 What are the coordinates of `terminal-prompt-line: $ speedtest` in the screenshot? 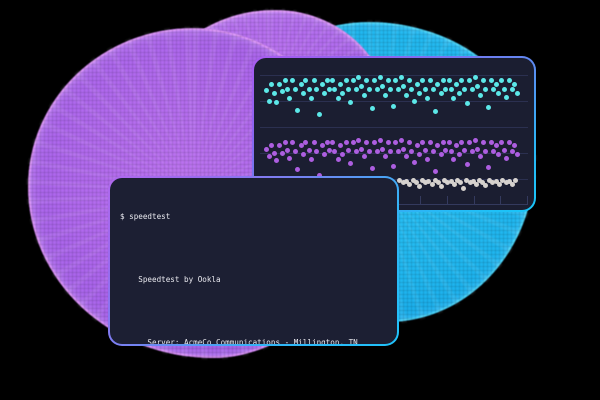 It's located at (145, 216).